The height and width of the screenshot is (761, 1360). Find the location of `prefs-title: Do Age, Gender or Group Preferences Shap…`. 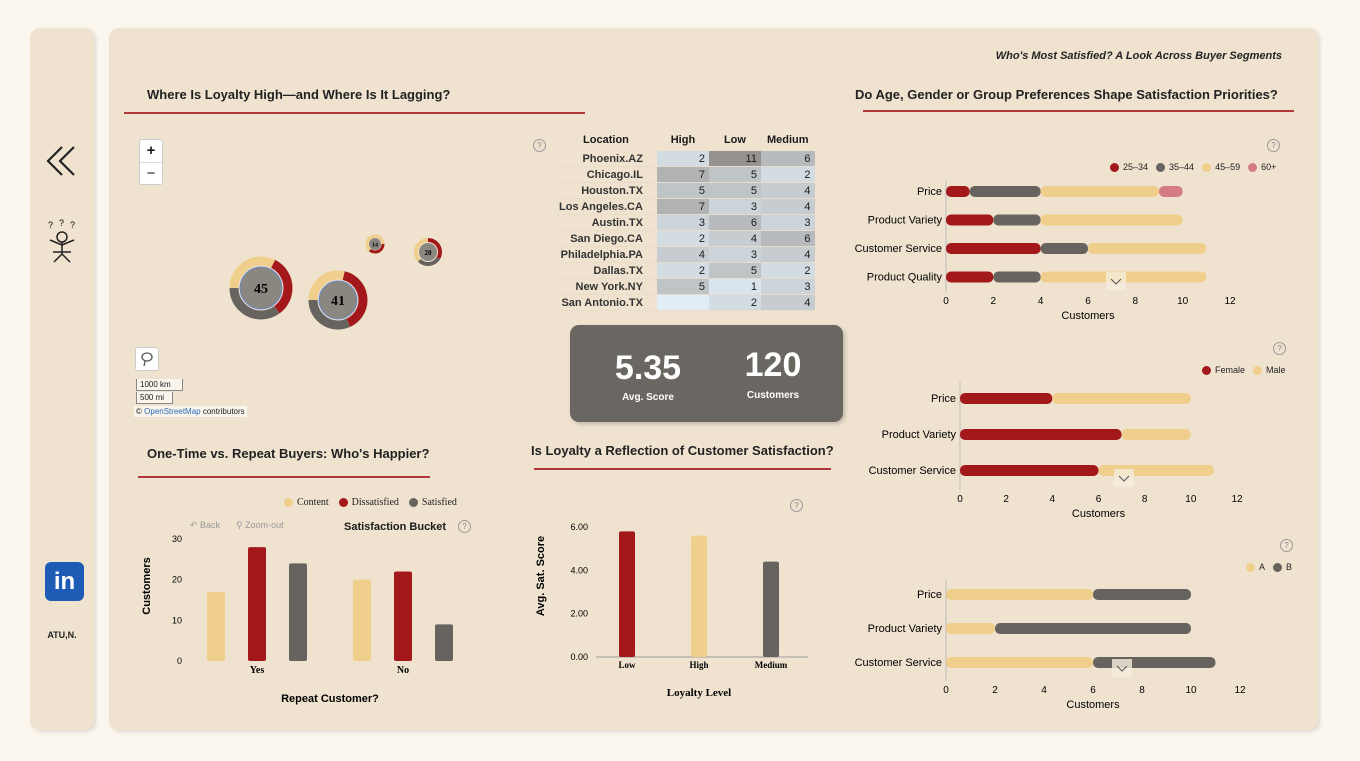

prefs-title: Do Age, Gender or Group Preferences Shap… is located at coordinates (1066, 94).